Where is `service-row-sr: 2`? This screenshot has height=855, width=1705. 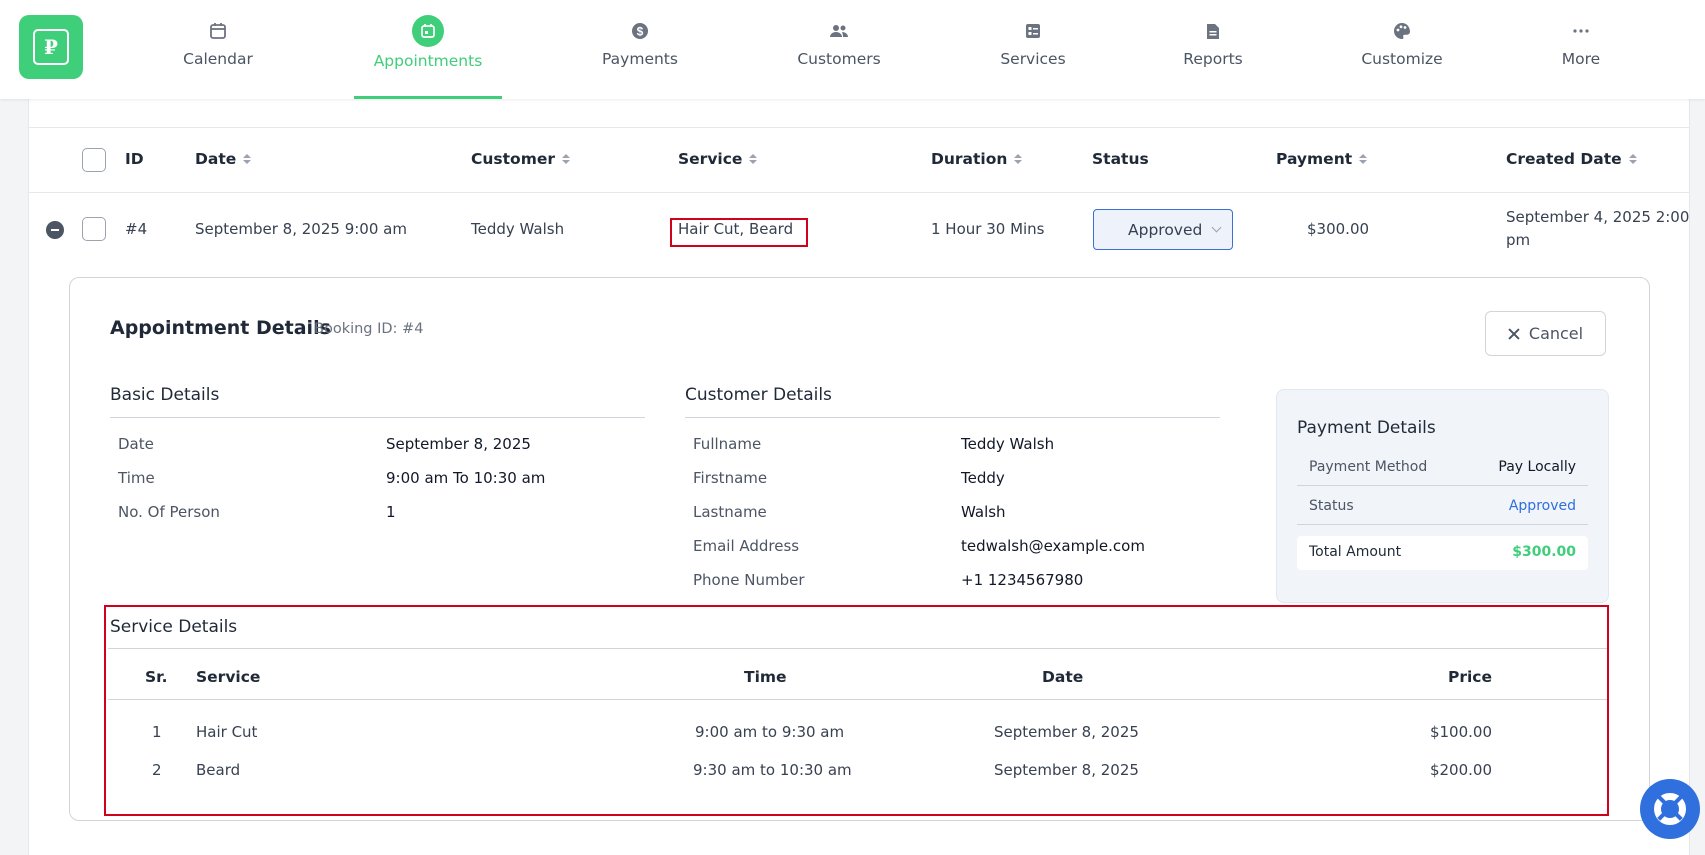 service-row-sr: 2 is located at coordinates (157, 770).